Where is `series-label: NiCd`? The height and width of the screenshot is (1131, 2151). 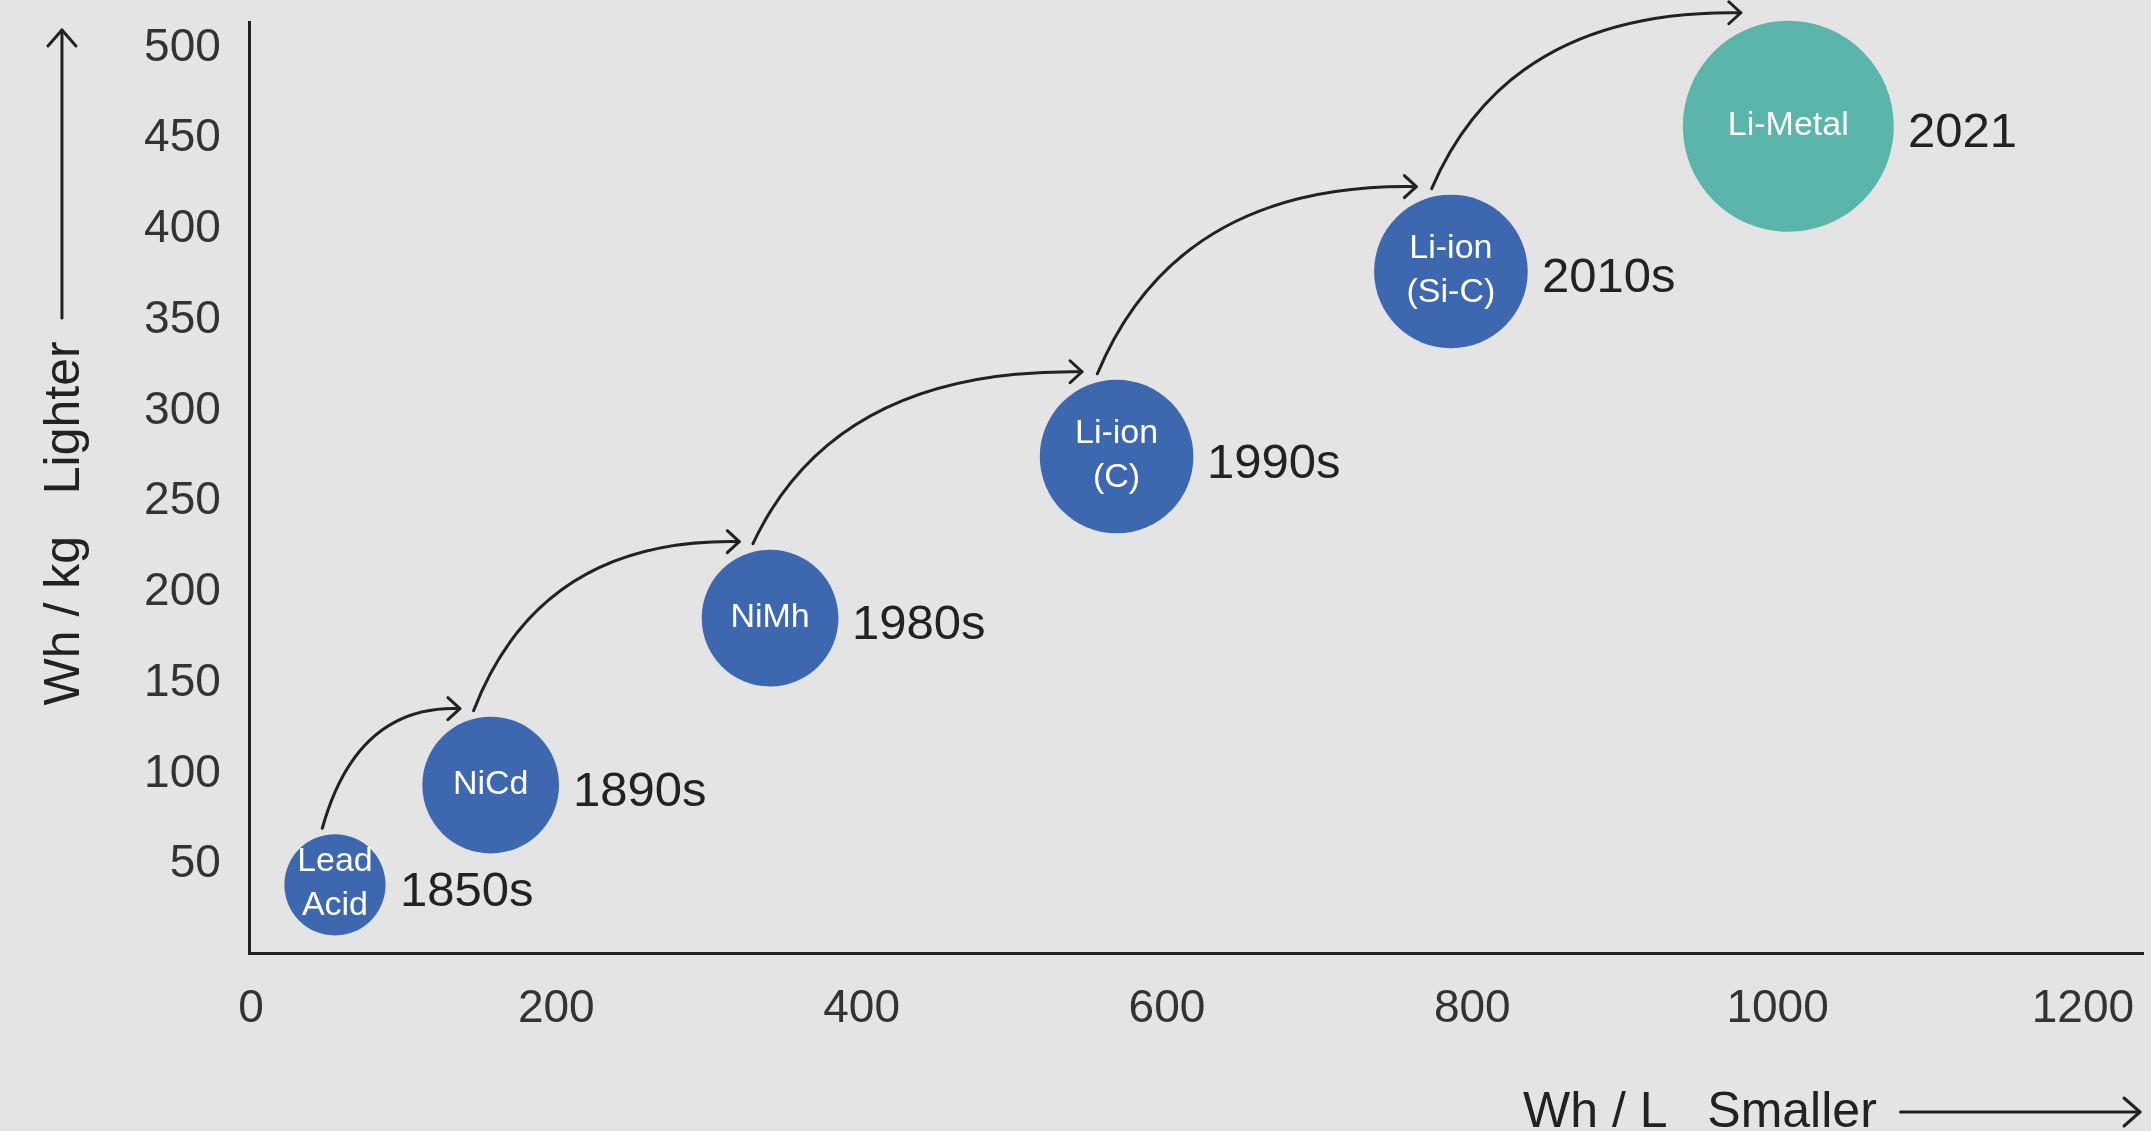
series-label: NiCd is located at coordinates (490, 781).